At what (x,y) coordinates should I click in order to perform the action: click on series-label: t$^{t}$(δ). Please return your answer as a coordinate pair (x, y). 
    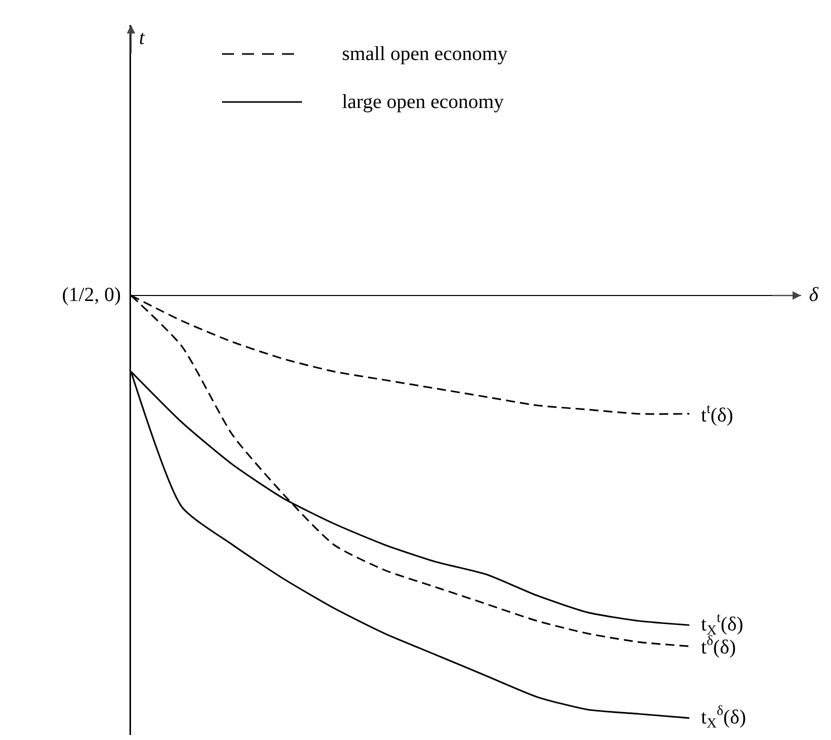
    Looking at the image, I should click on (717, 414).